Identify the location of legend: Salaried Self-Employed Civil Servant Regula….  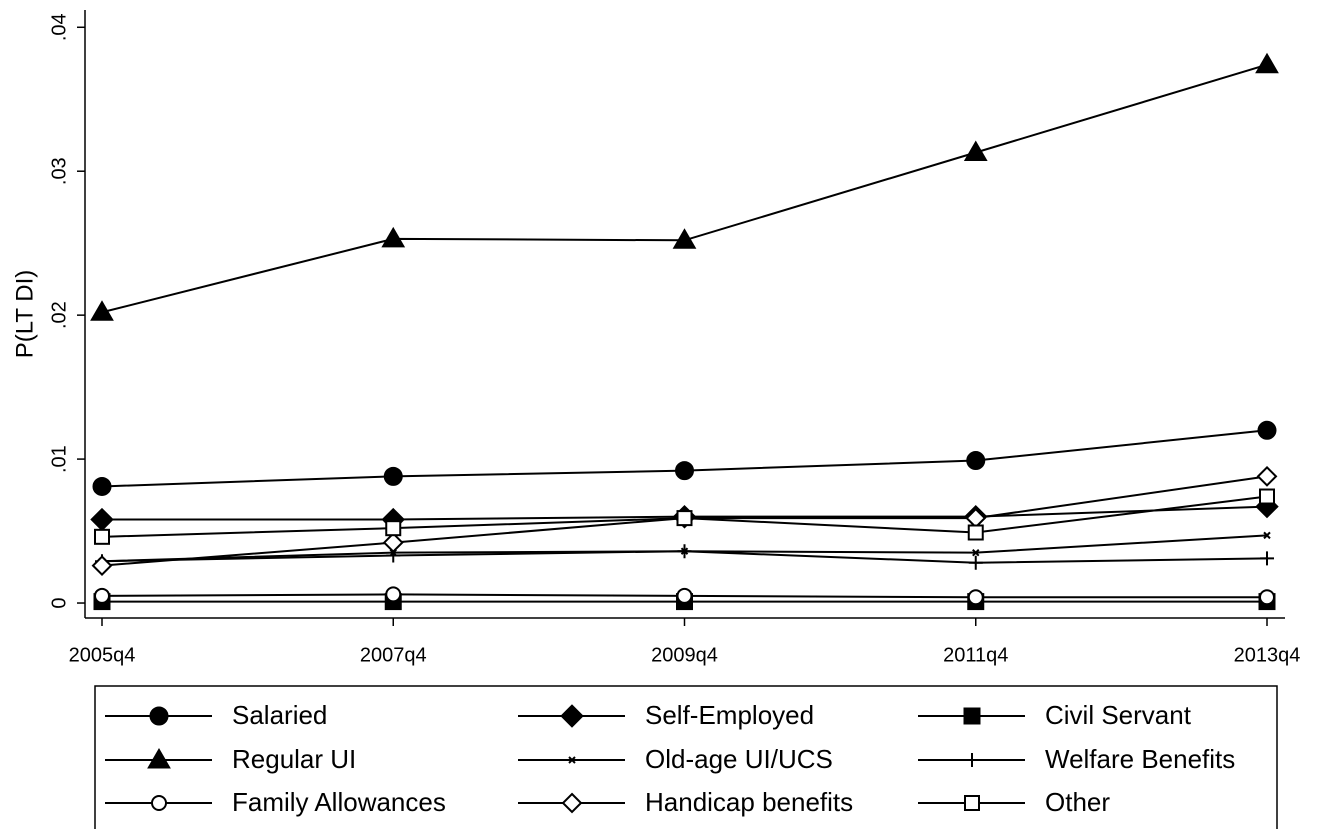
(670, 758).